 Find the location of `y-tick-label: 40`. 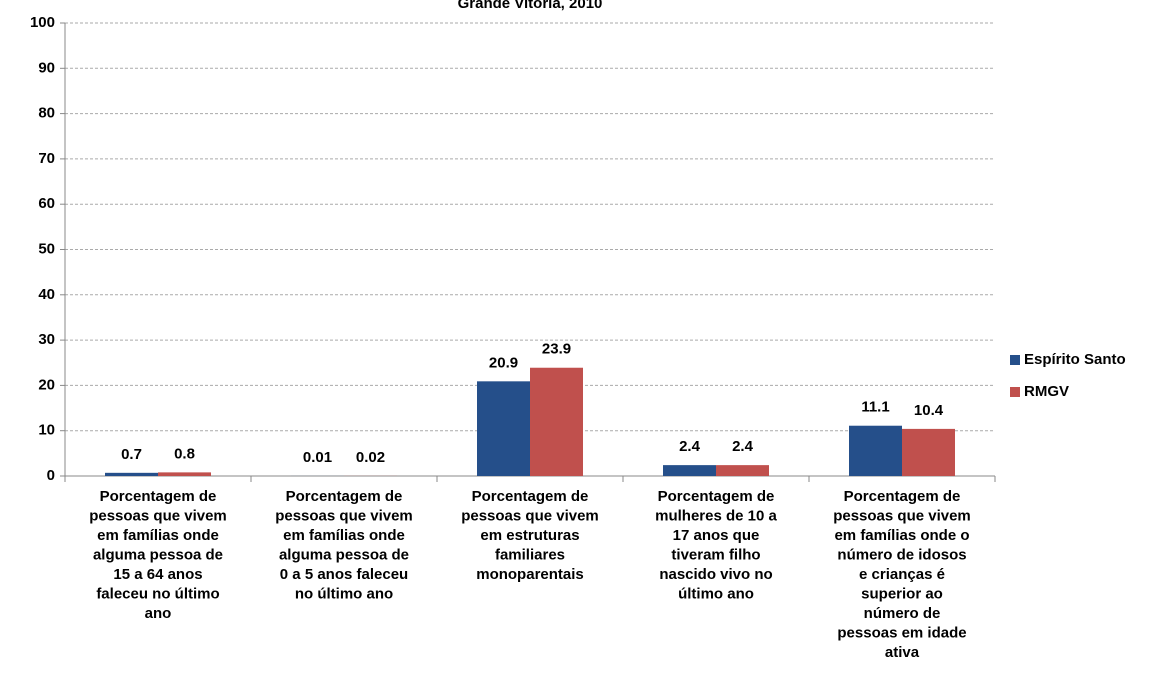

y-tick-label: 40 is located at coordinates (46, 294).